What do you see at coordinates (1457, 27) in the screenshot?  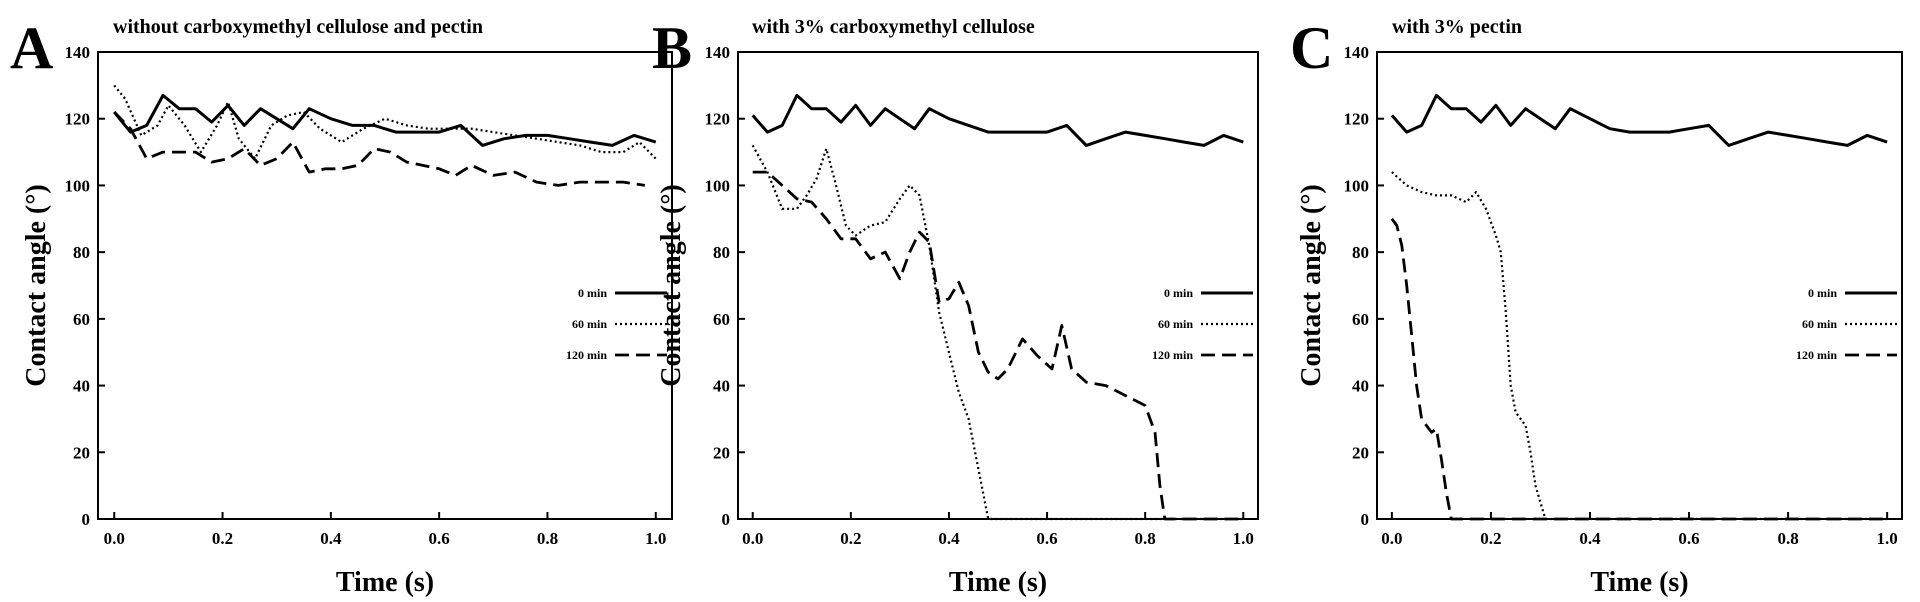 I see `panel-title: with 3% pectin` at bounding box center [1457, 27].